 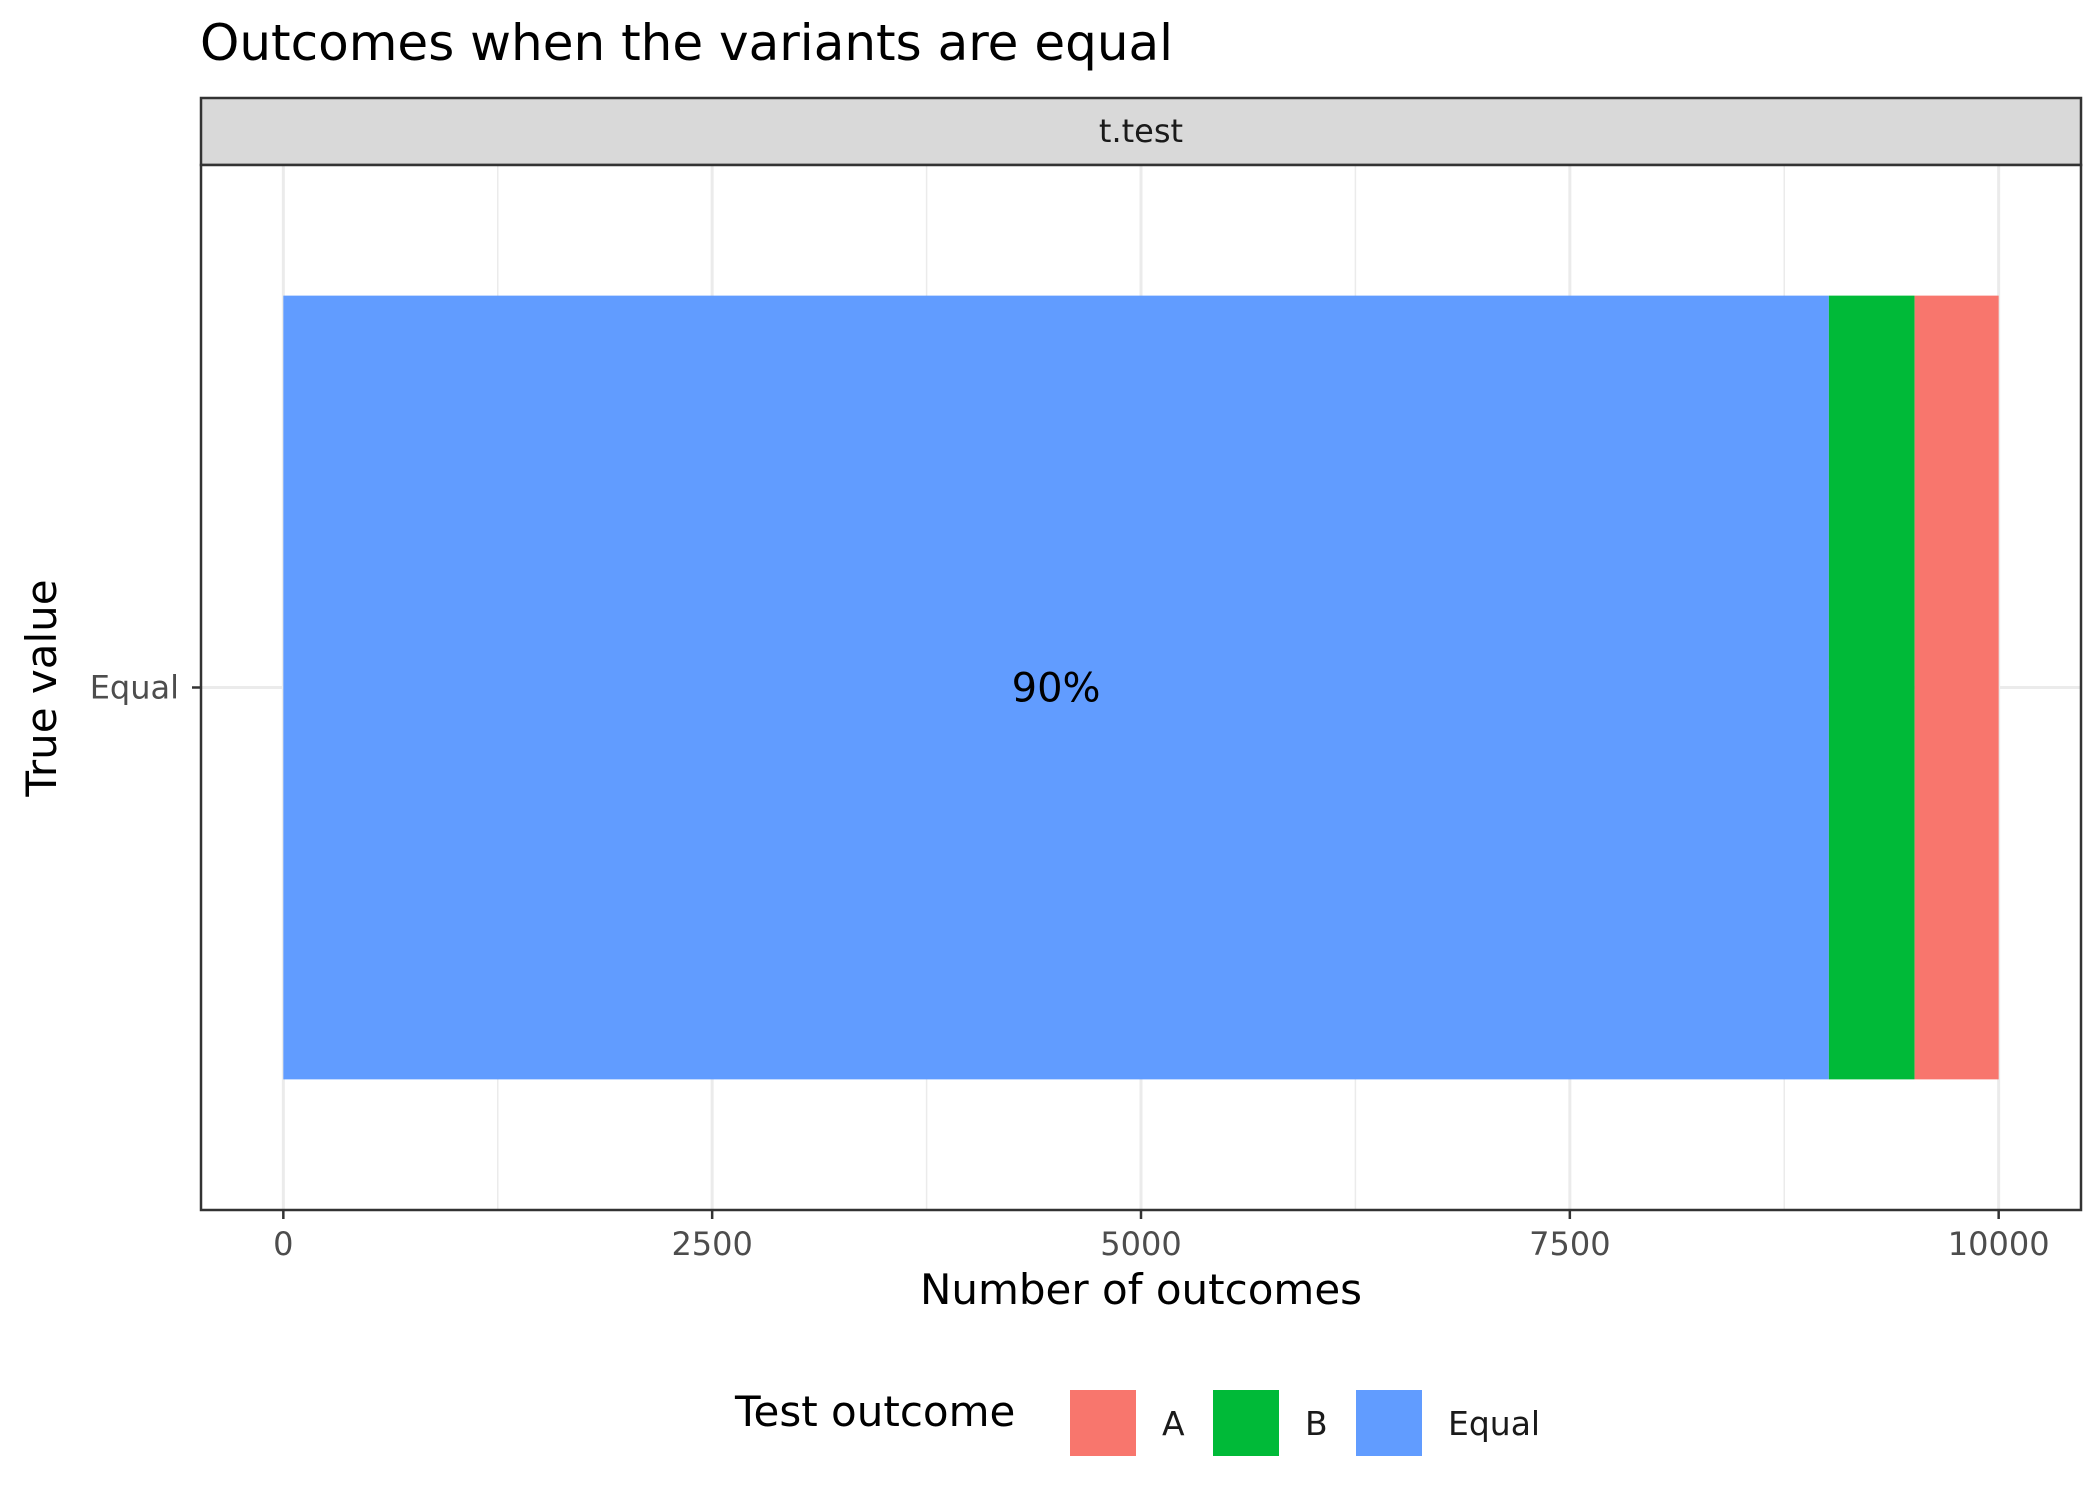 What do you see at coordinates (41, 688) in the screenshot?
I see `y-axis-title: True value` at bounding box center [41, 688].